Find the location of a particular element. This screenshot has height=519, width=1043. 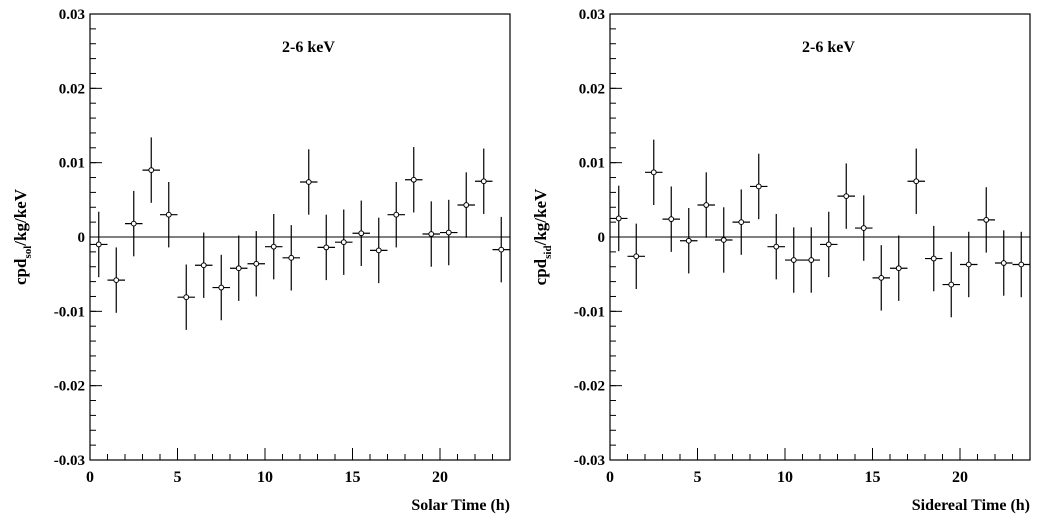

x-axis-label: Solar Time (h) is located at coordinates (460, 505).